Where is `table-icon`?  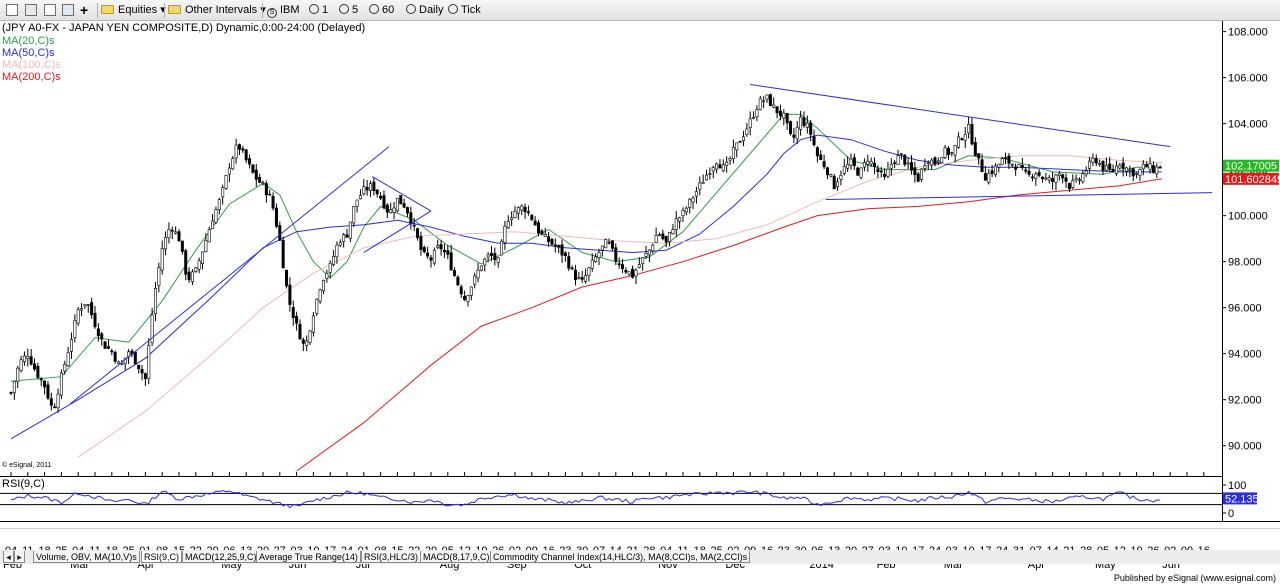
table-icon is located at coordinates (50, 10).